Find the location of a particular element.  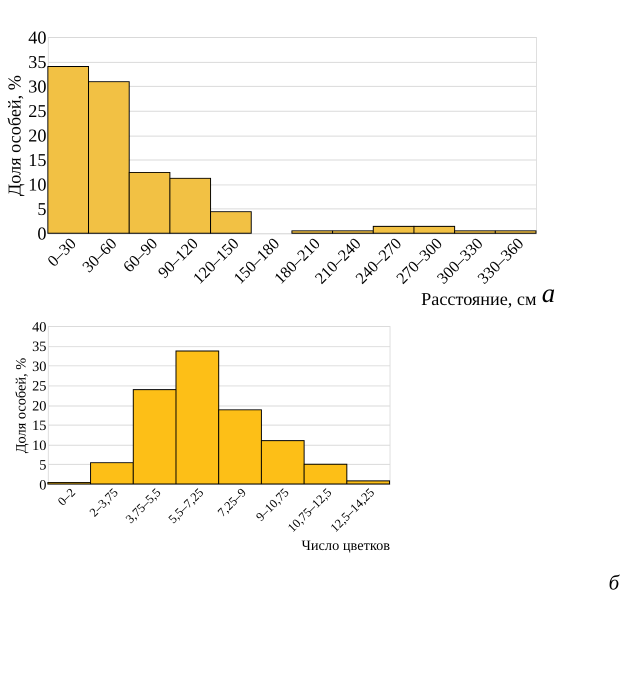

x-tick-label: 0–2 is located at coordinates (66, 496).